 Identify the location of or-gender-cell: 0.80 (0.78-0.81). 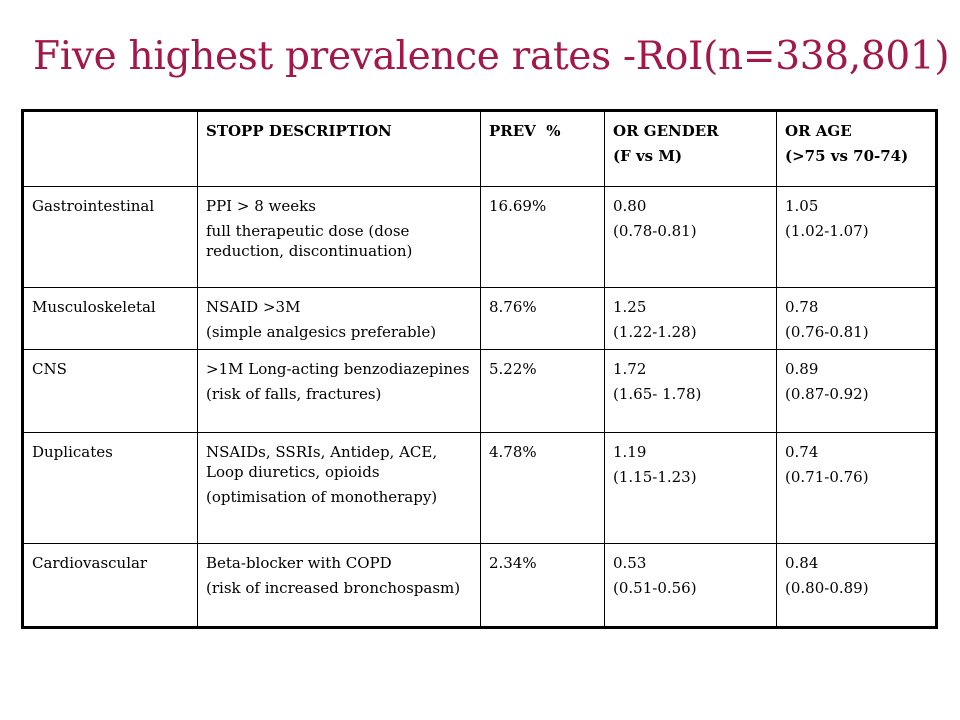
(690, 237).